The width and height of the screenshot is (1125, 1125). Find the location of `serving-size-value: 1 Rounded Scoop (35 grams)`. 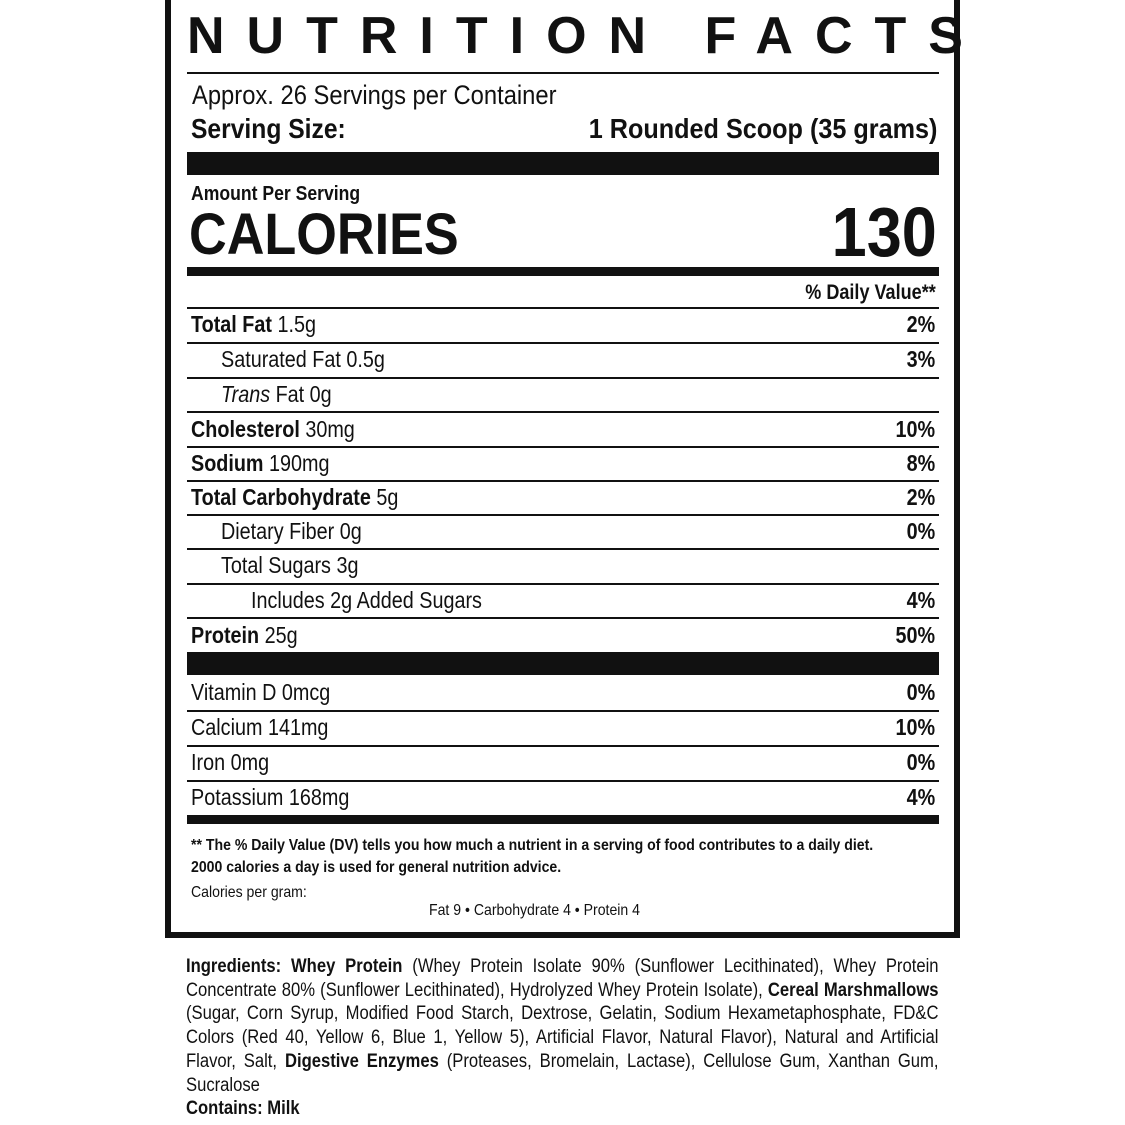

serving-size-value: 1 Rounded Scoop (35 grams) is located at coordinates (762, 128).